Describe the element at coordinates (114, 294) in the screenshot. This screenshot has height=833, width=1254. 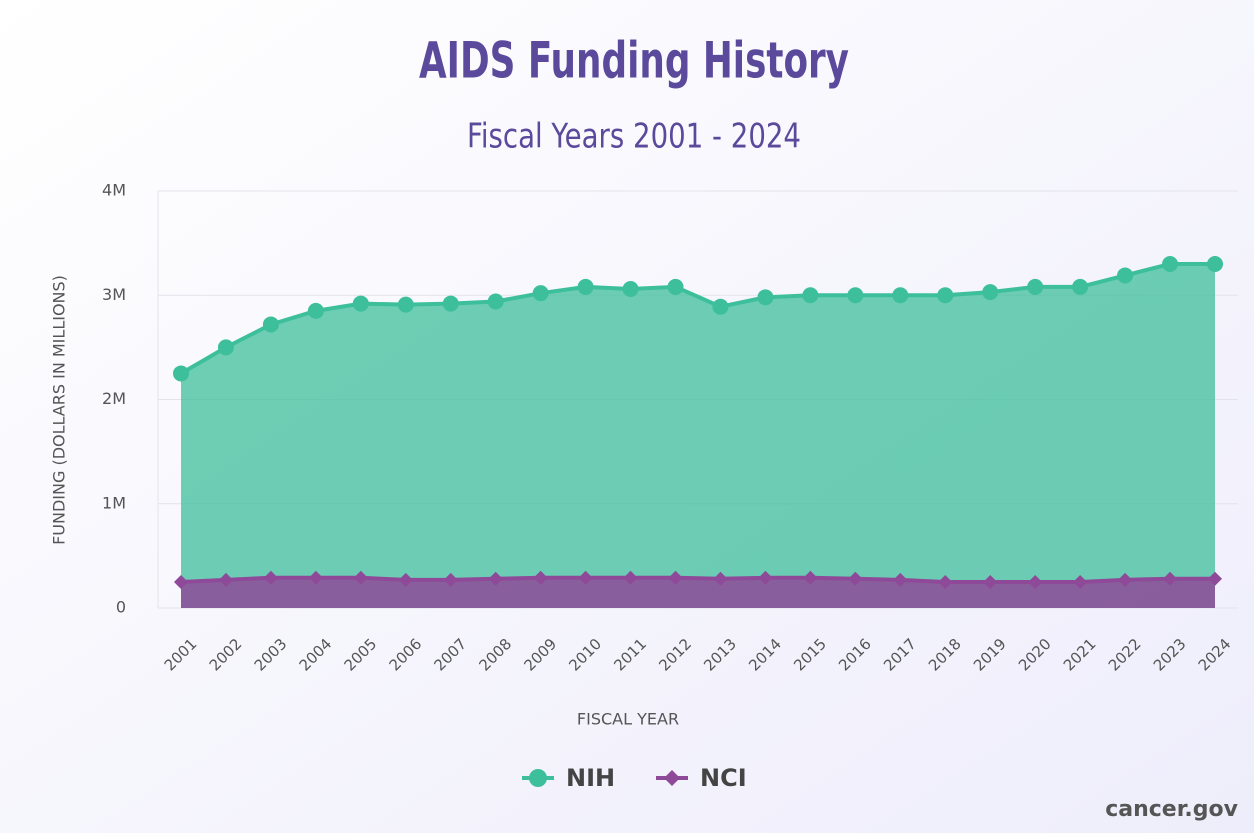
I see `y-tick-label: 3M` at that location.